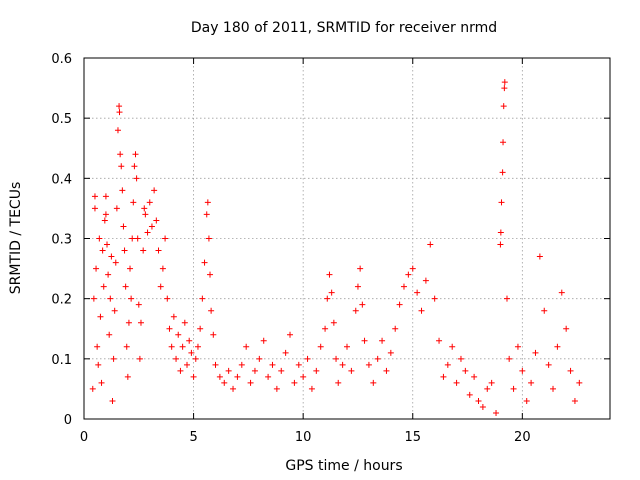 The image size is (640, 480). Describe the element at coordinates (16, 238) in the screenshot. I see `y-axis-label: SRMTID / TECUs` at that location.